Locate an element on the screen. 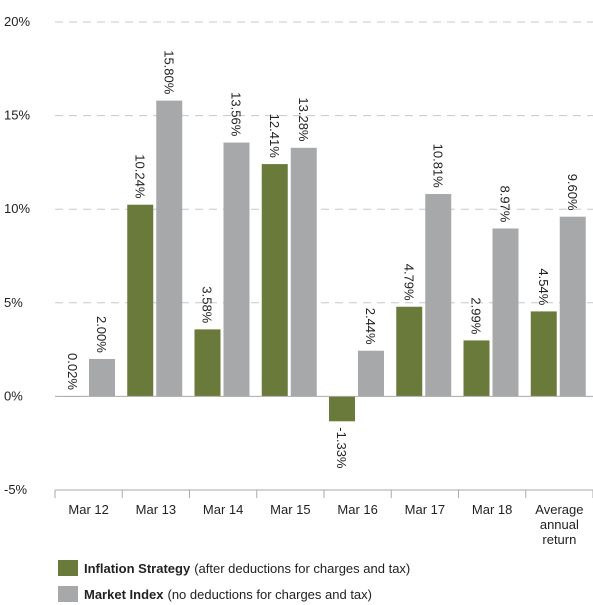 Image resolution: width=593 pixels, height=605 pixels. data-label: 10.24% is located at coordinates (139, 176).